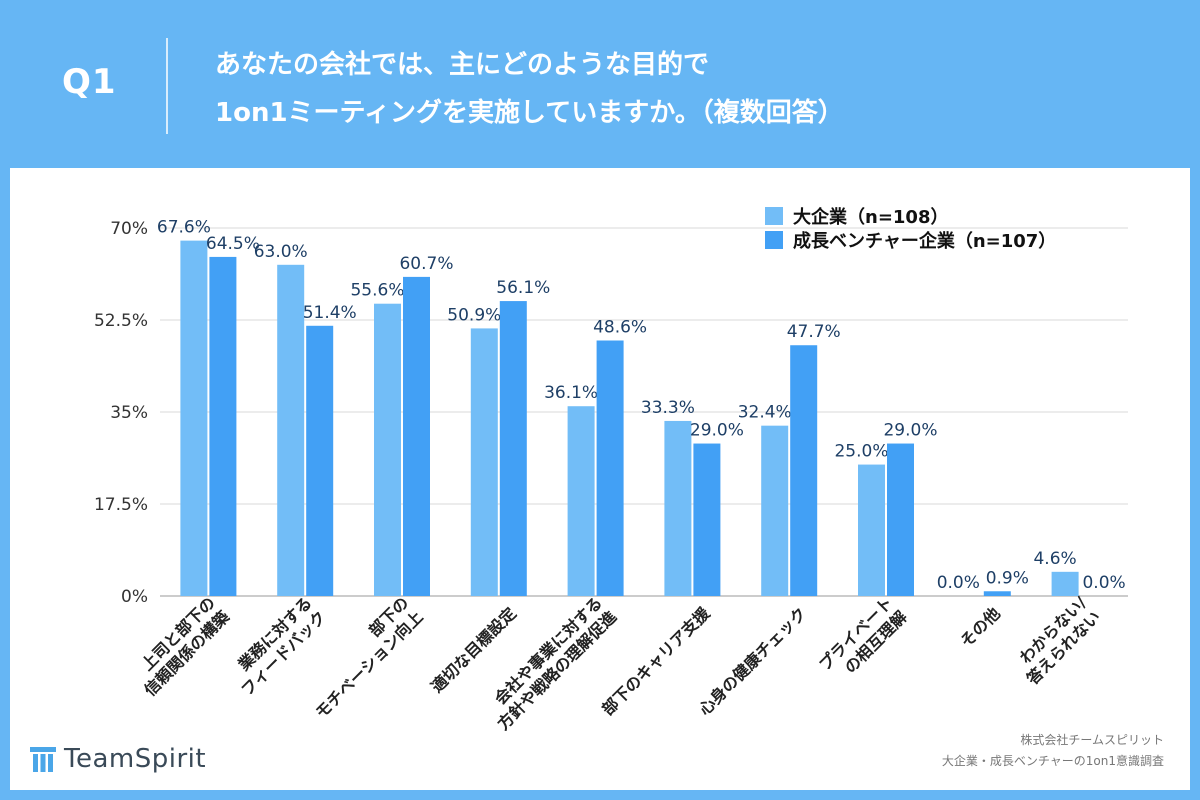 The image size is (1200, 800). What do you see at coordinates (330, 313) in the screenshot?
I see `data-label: 51.4%` at bounding box center [330, 313].